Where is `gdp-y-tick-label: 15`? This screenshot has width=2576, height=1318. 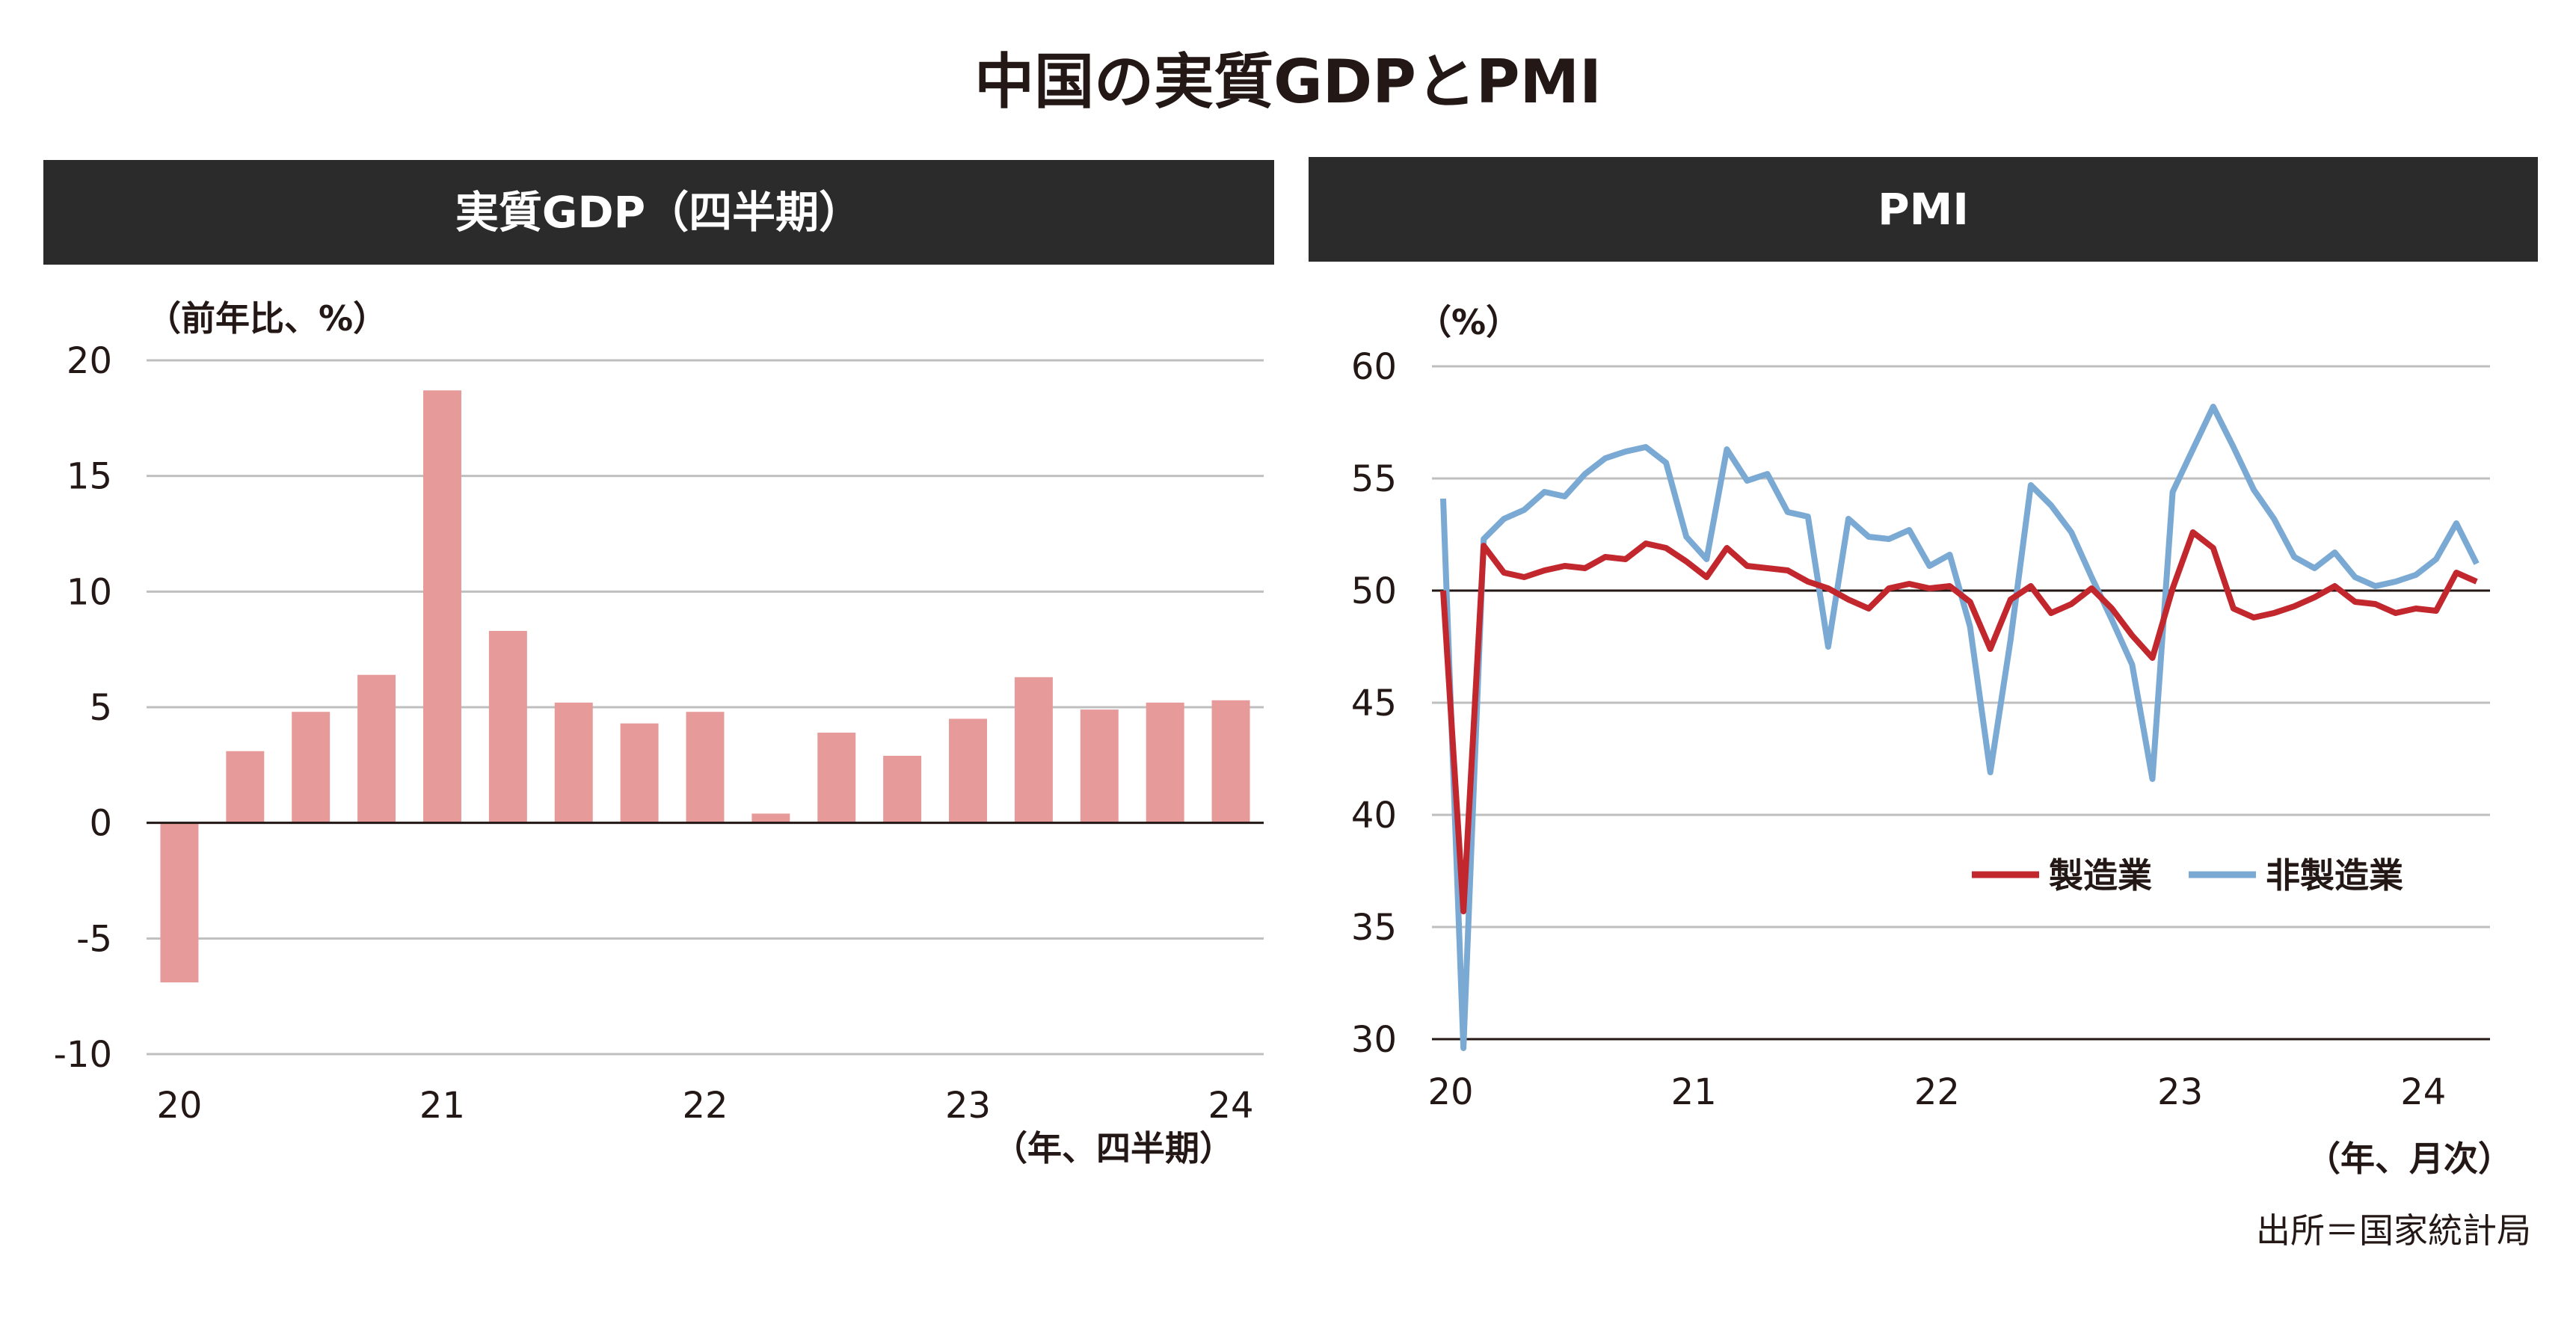 gdp-y-tick-label: 15 is located at coordinates (89, 477).